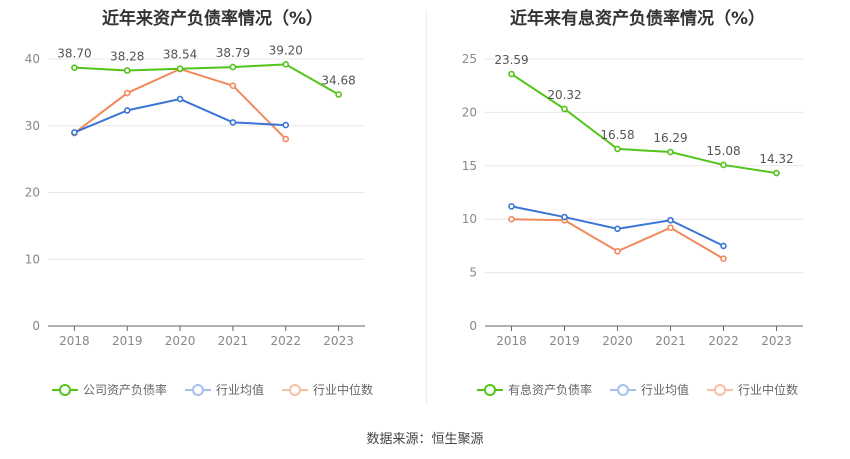  Describe the element at coordinates (617, 135) in the screenshot. I see `data-label: 16.58` at that location.